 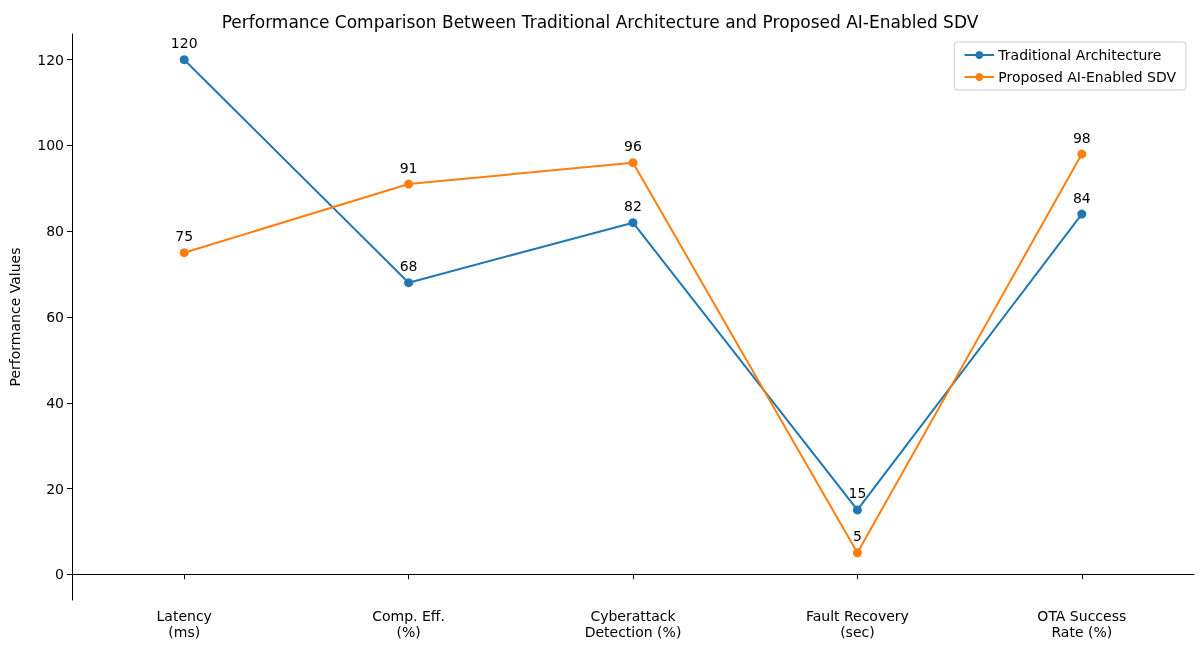 I want to click on x-tick-label: Comp. Eff. (%), so click(x=408, y=624).